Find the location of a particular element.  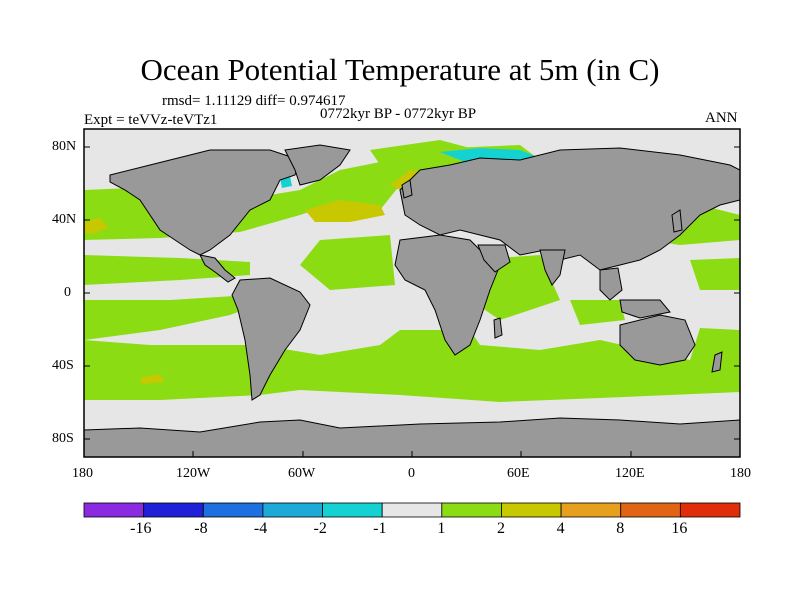

lat-label: 40S is located at coordinates (63, 365).